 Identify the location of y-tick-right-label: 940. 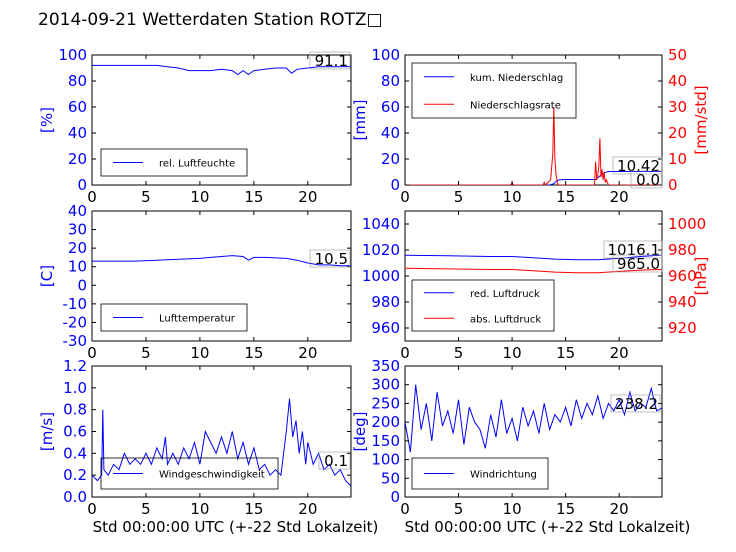
(682, 302).